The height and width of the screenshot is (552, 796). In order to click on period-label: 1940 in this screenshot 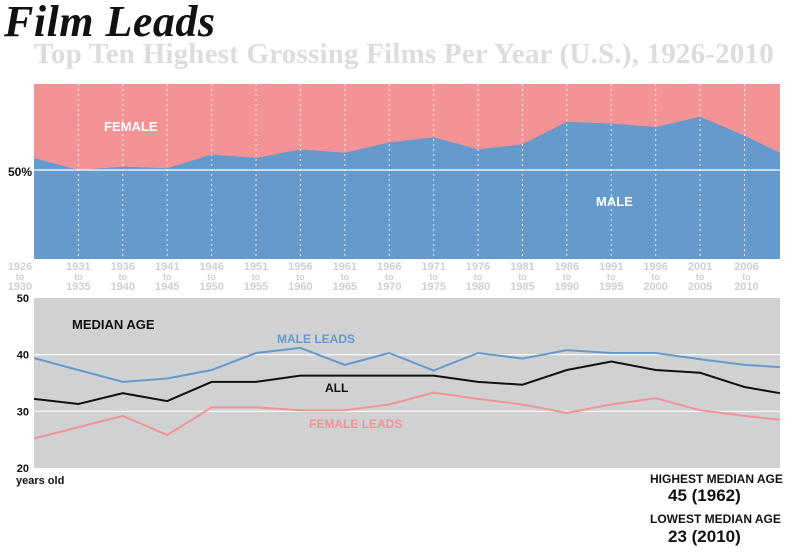, I will do `click(123, 287)`.